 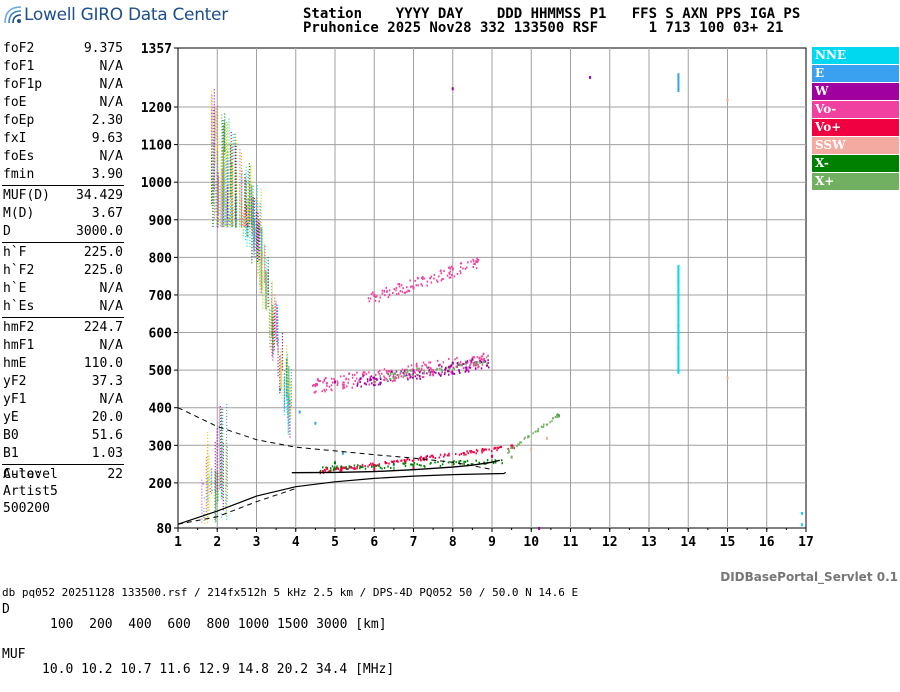 What do you see at coordinates (63, 103) in the screenshot?
I see `param-row: foE N/A` at bounding box center [63, 103].